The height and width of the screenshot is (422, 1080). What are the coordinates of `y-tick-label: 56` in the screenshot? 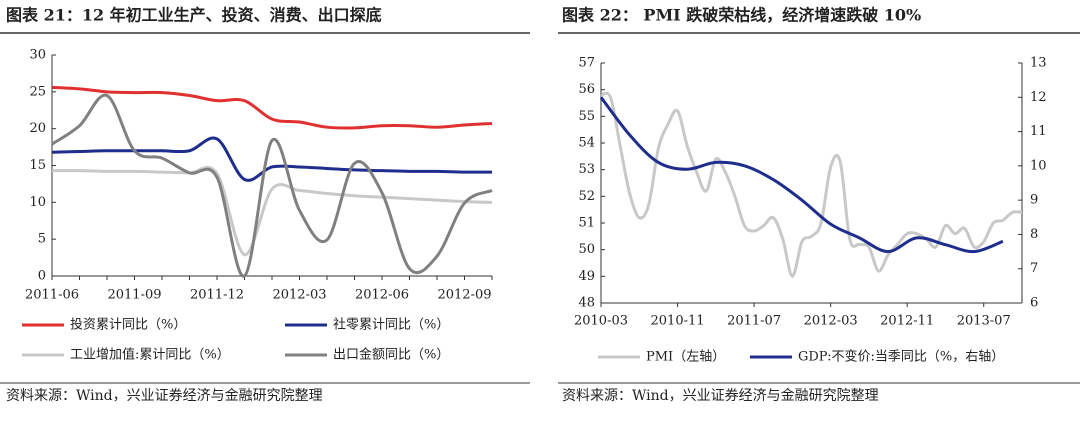 It's located at (586, 89).